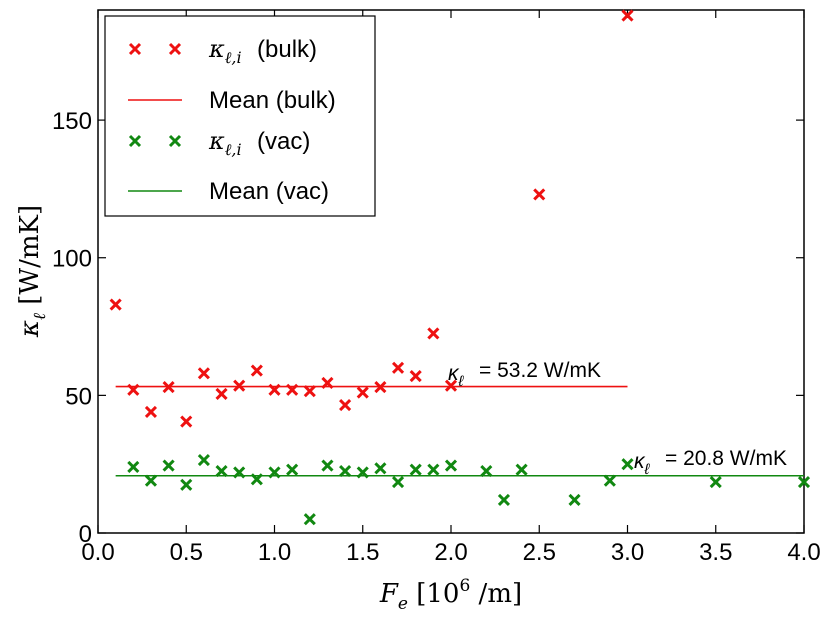 The height and width of the screenshot is (620, 831). What do you see at coordinates (715, 552) in the screenshot?
I see `x-tick-label: 3.5` at bounding box center [715, 552].